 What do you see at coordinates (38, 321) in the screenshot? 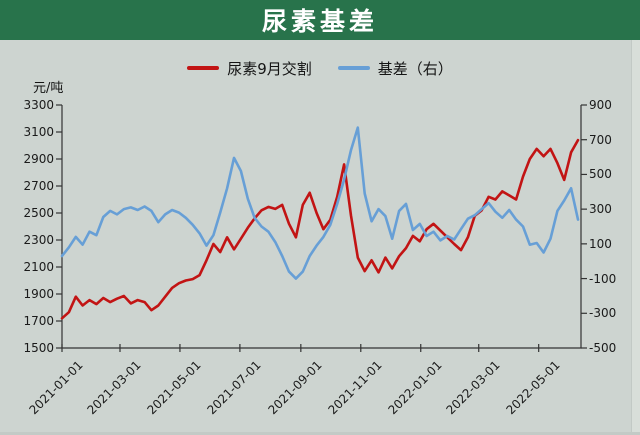
I see `left-axis-label: 1700` at bounding box center [38, 321].